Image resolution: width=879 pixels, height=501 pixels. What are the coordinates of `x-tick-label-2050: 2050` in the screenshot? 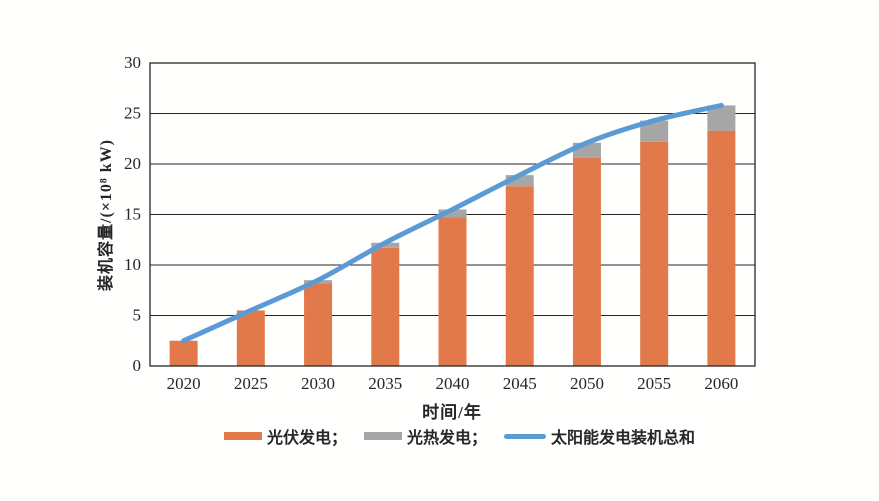 It's located at (587, 383).